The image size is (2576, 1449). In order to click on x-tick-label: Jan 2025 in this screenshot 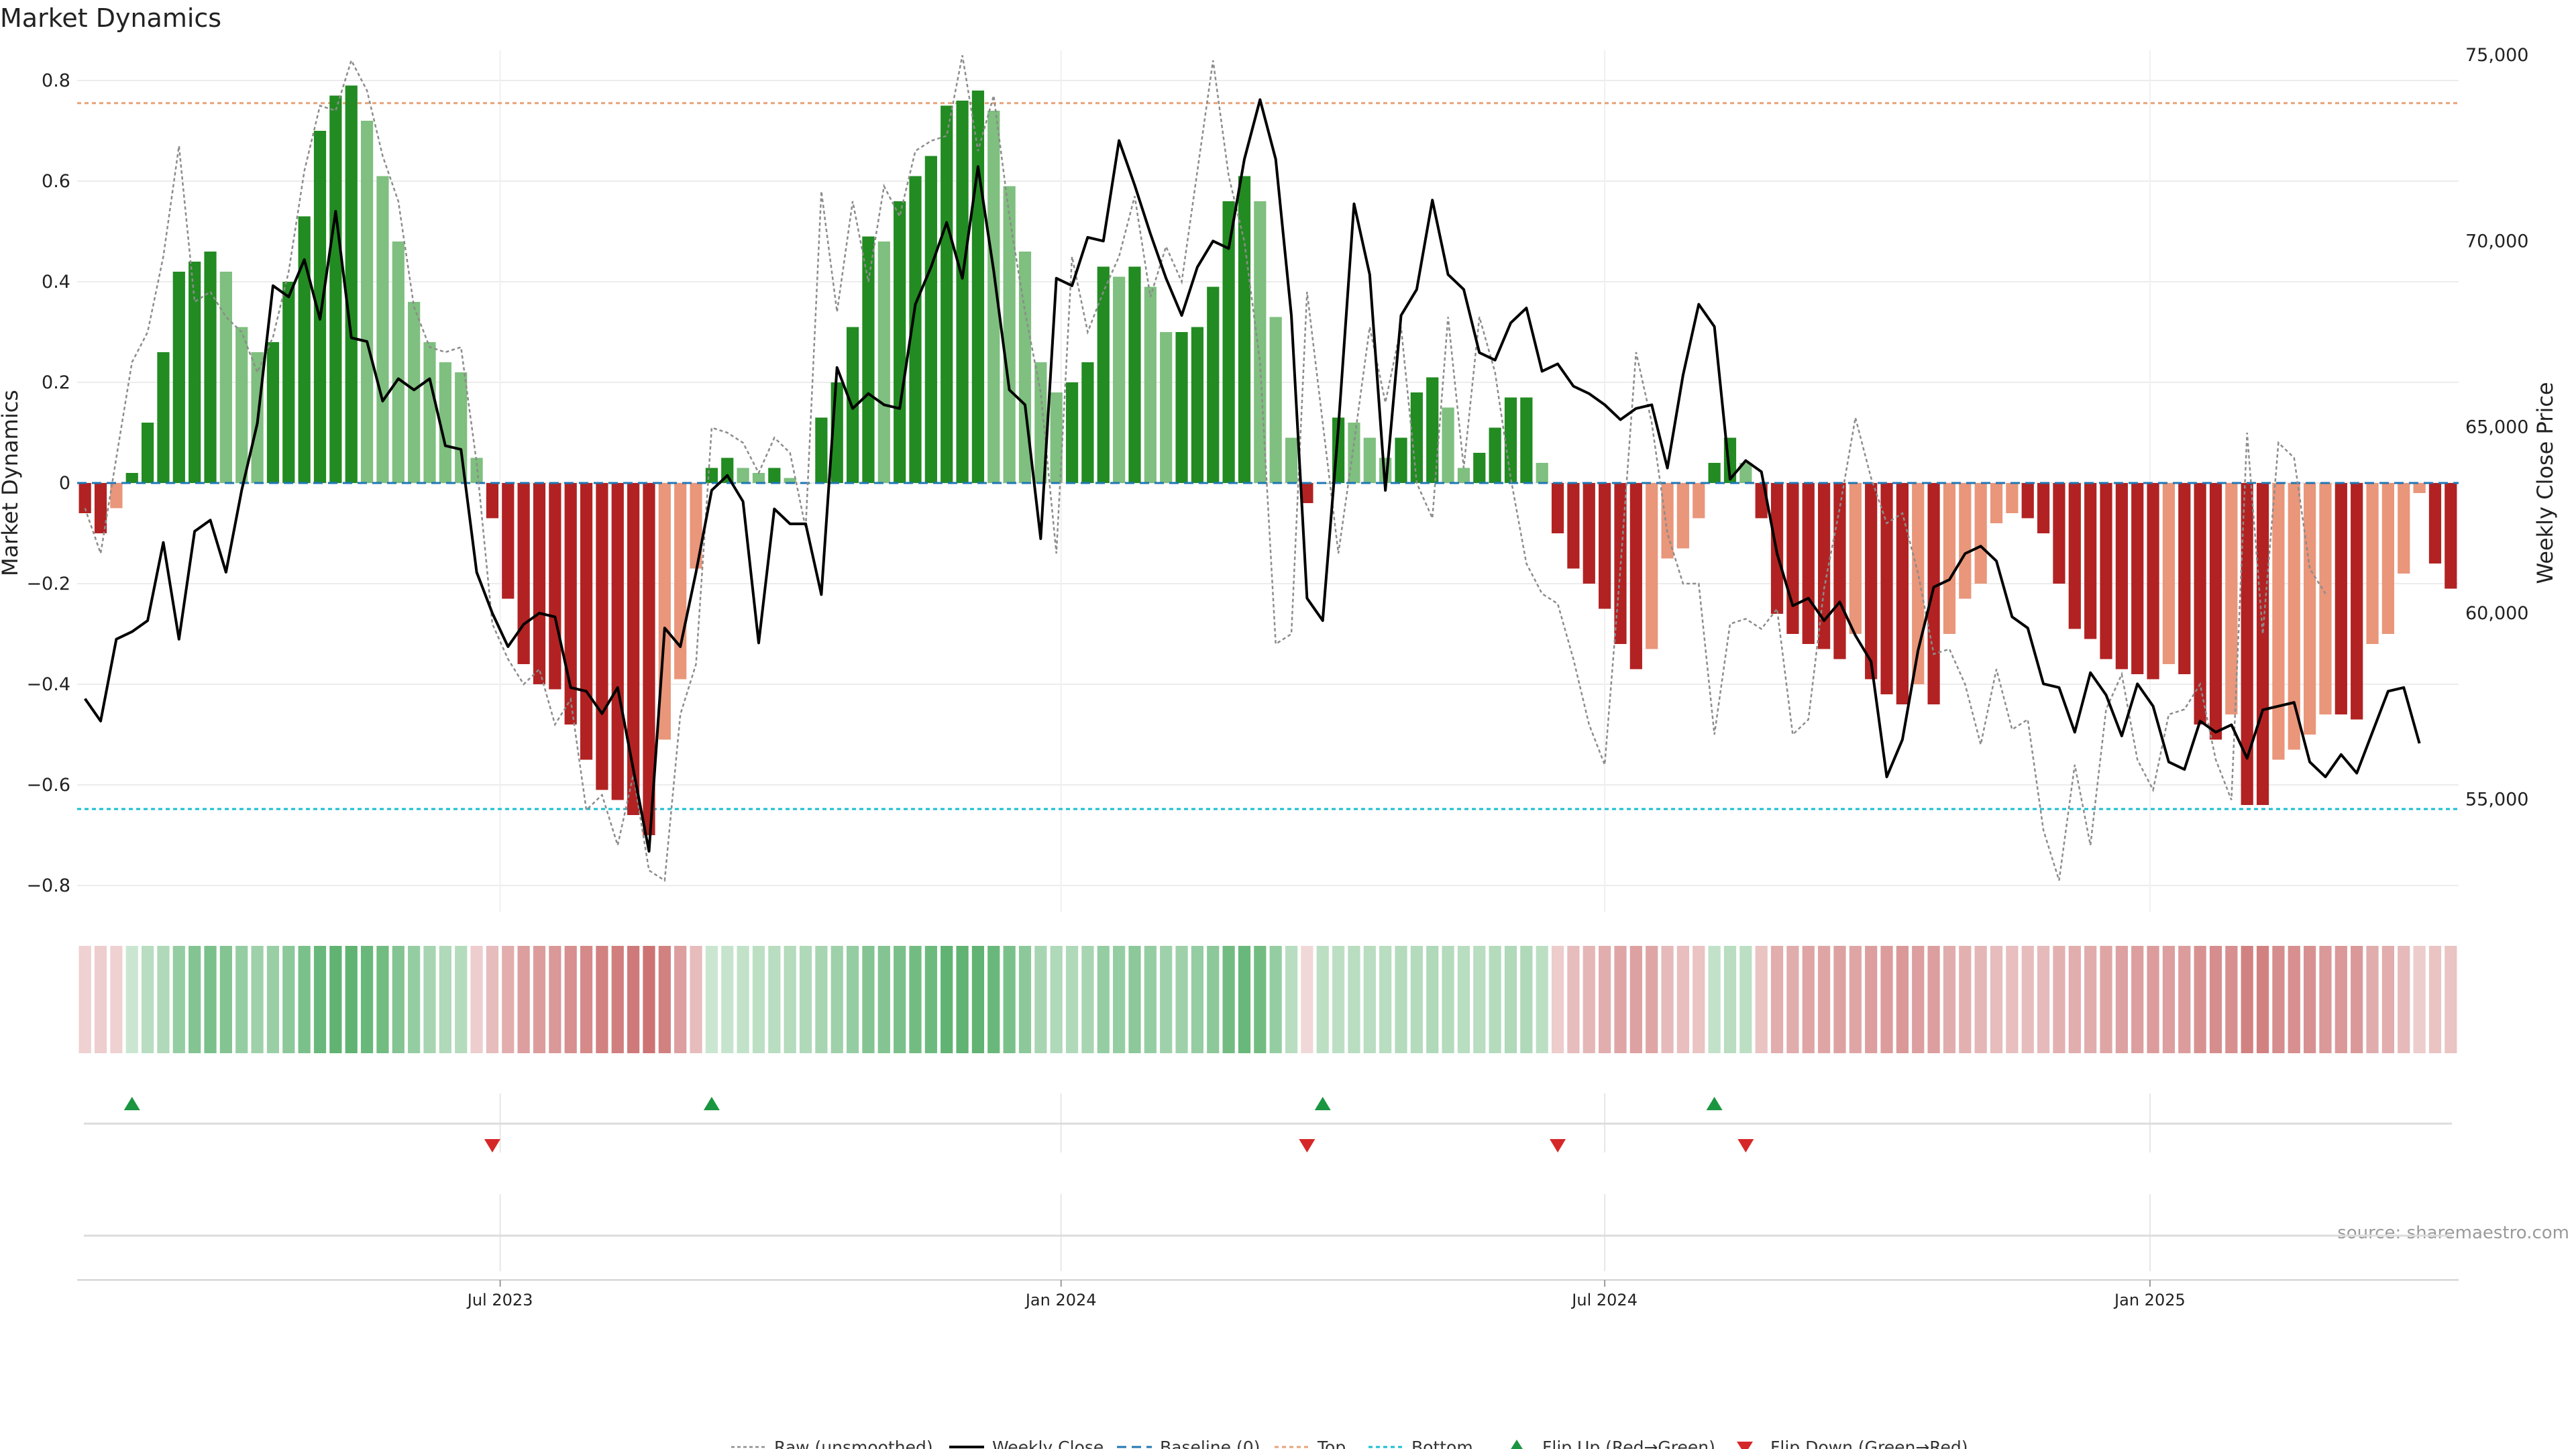, I will do `click(2149, 1300)`.